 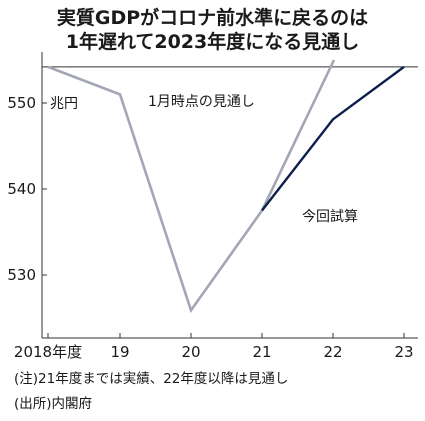 What do you see at coordinates (261, 352) in the screenshot?
I see `x-tick-label: 21` at bounding box center [261, 352].